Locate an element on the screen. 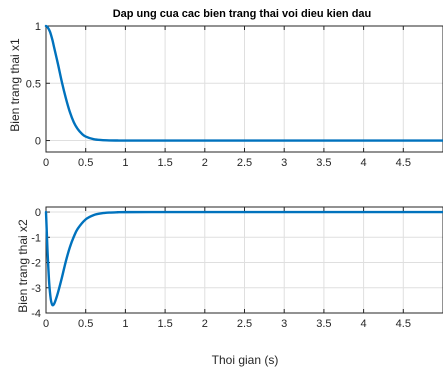 This screenshot has height=370, width=443. y-axis-label-x1: Bien trang thai x1 is located at coordinates (15, 85).